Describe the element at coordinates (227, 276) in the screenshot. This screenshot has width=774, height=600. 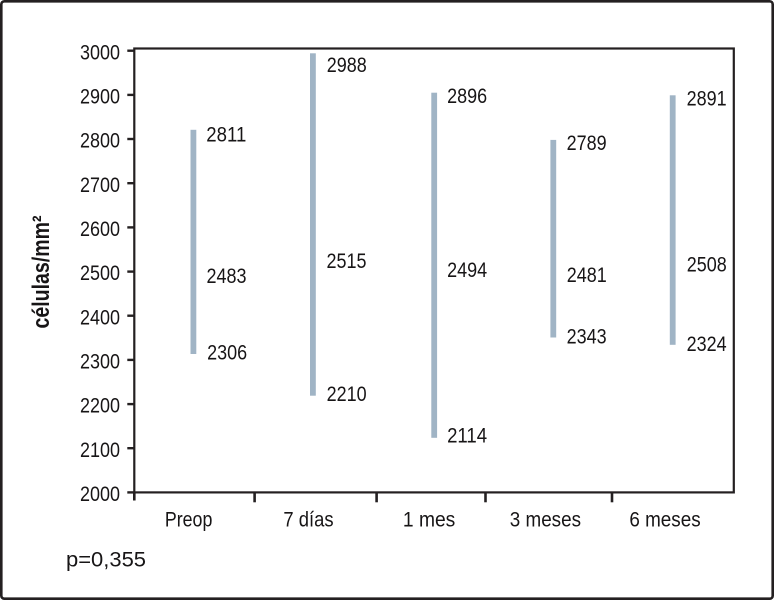
I see `svg-text: 2483` at that location.